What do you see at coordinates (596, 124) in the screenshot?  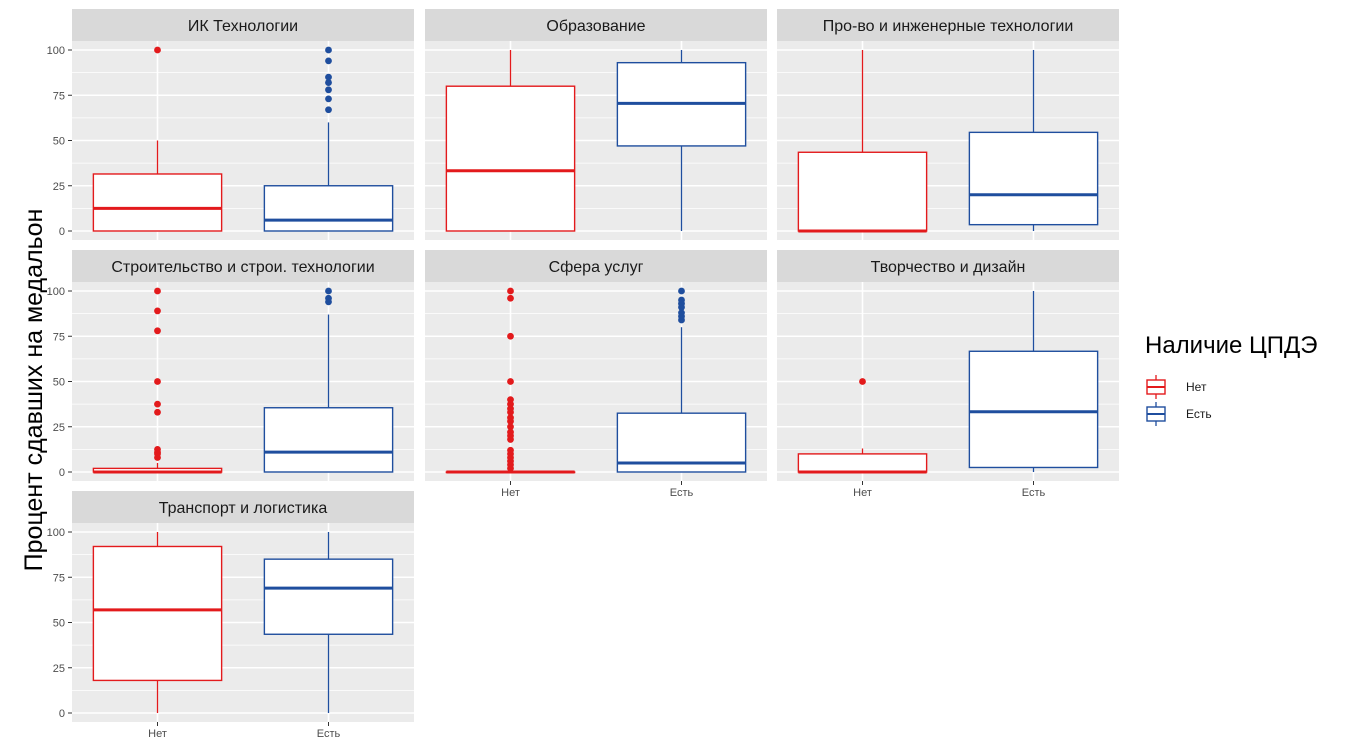 I see `facet-panel: Образование` at bounding box center [596, 124].